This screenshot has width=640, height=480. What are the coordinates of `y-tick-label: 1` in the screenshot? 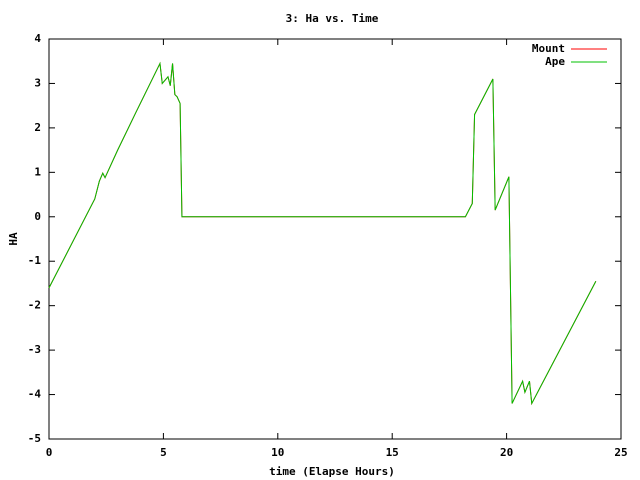 It's located at (37, 171).